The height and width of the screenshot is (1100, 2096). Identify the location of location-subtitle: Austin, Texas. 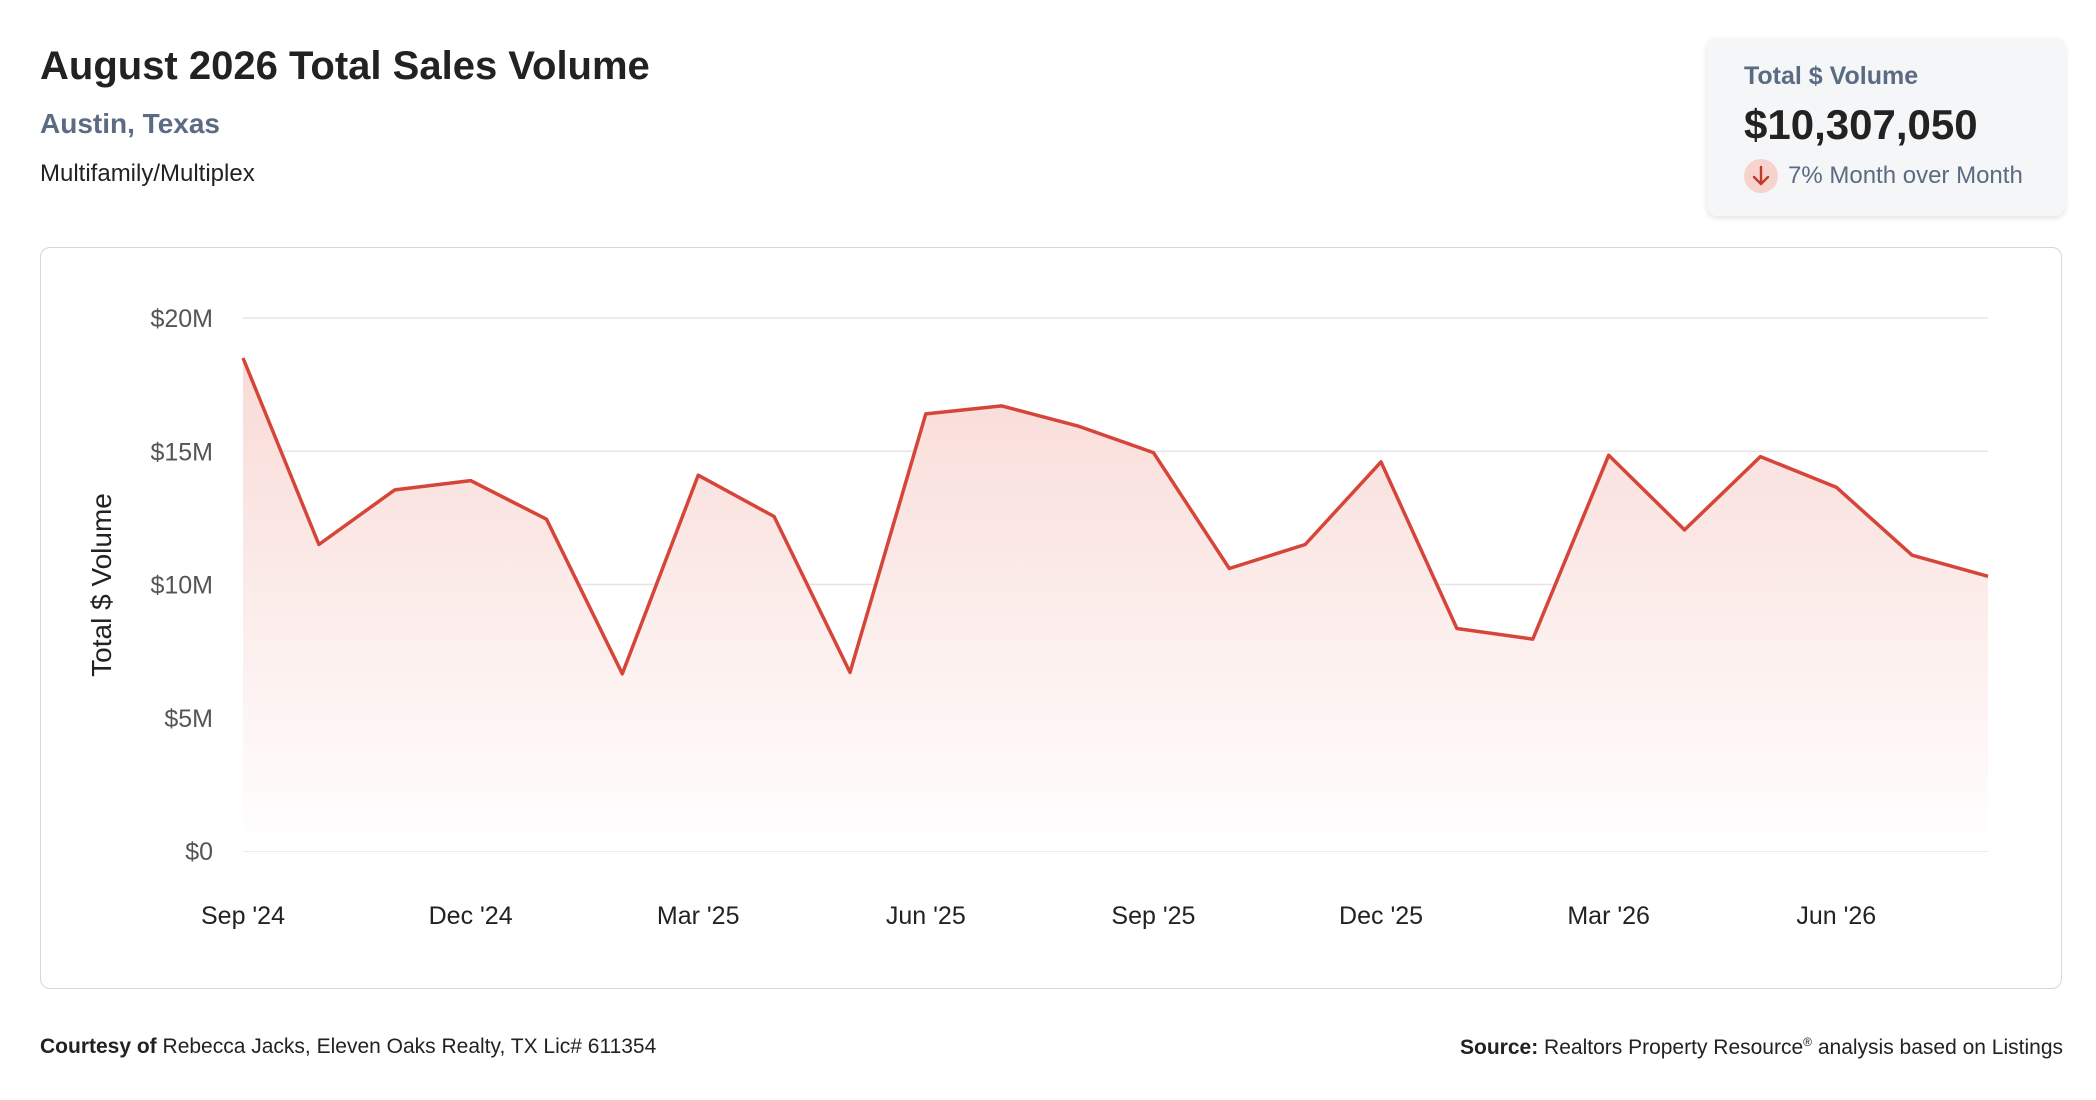
(130, 123).